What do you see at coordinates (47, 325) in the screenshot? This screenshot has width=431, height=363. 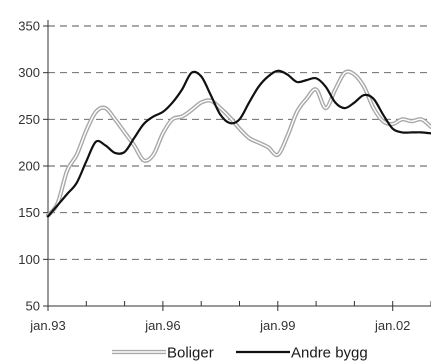 I see `x-tick-label: jan.93` at bounding box center [47, 325].